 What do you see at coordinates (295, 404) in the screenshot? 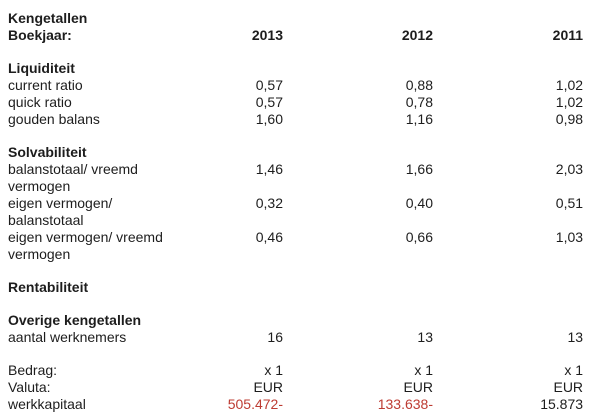
I see `table-row-werkkapitaal: werkkapitaal 505.472- 133.638- 15.873` at bounding box center [295, 404].